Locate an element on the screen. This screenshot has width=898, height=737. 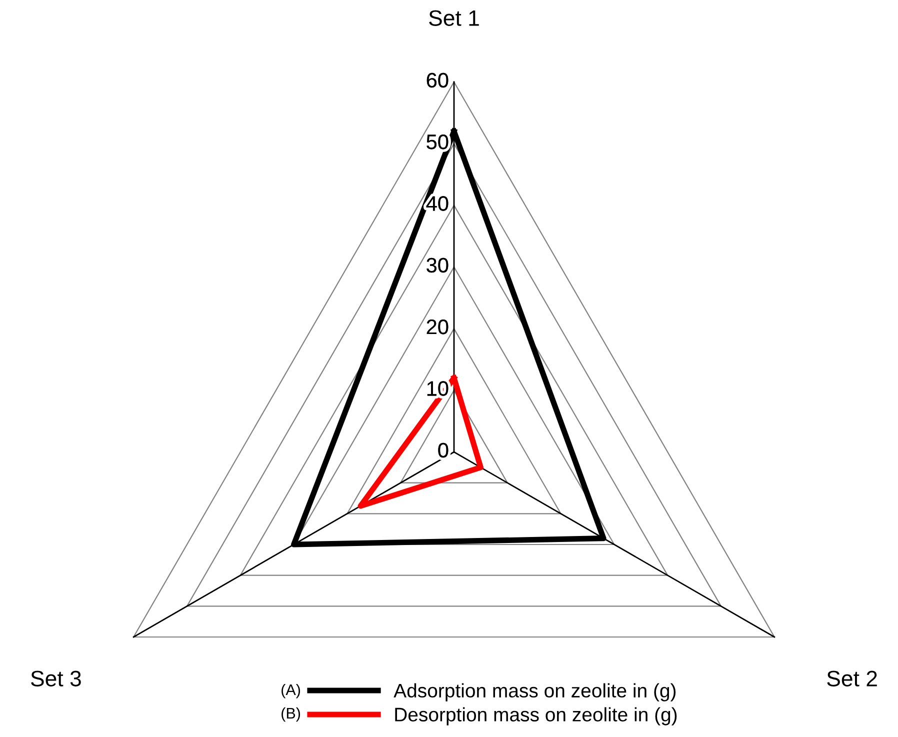
text: (B) is located at coordinates (291, 714).